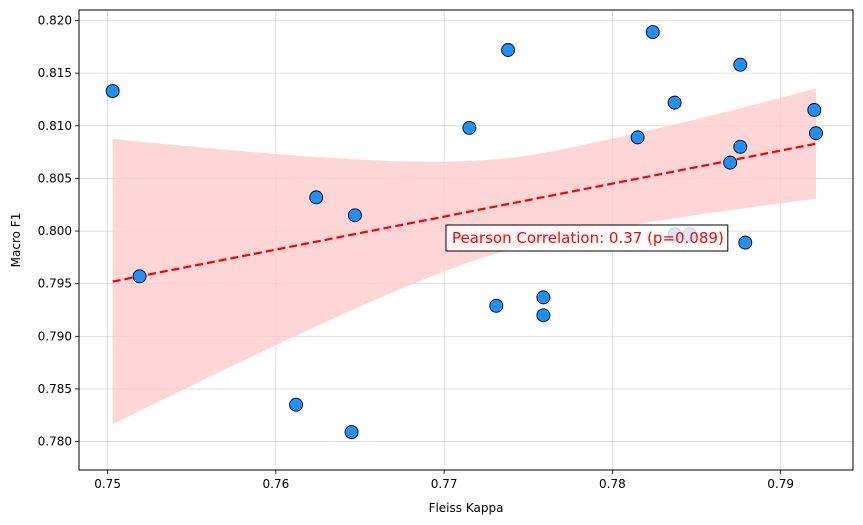  Describe the element at coordinates (466, 508) in the screenshot. I see `x-axis-label: Fleiss Kappa` at that location.